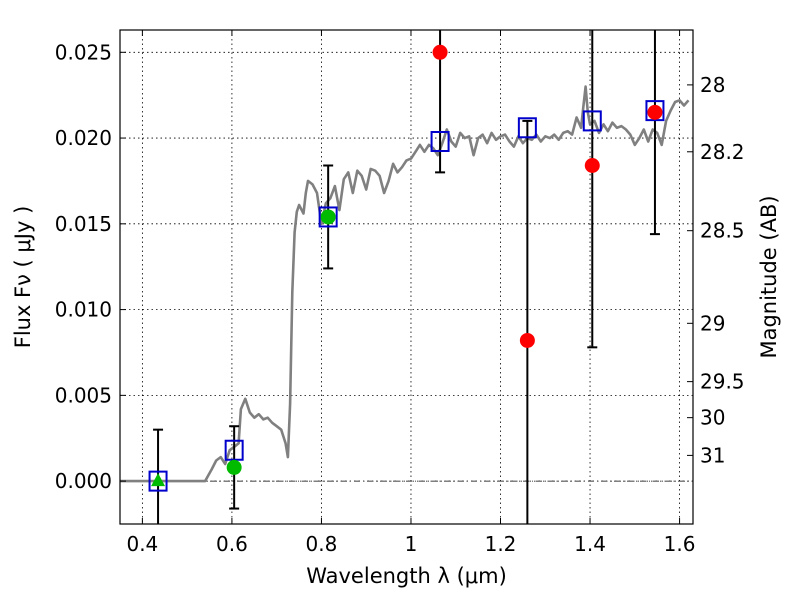 The height and width of the screenshot is (600, 800). What do you see at coordinates (232, 544) in the screenshot?
I see `x-tick-label: 0.6` at bounding box center [232, 544].